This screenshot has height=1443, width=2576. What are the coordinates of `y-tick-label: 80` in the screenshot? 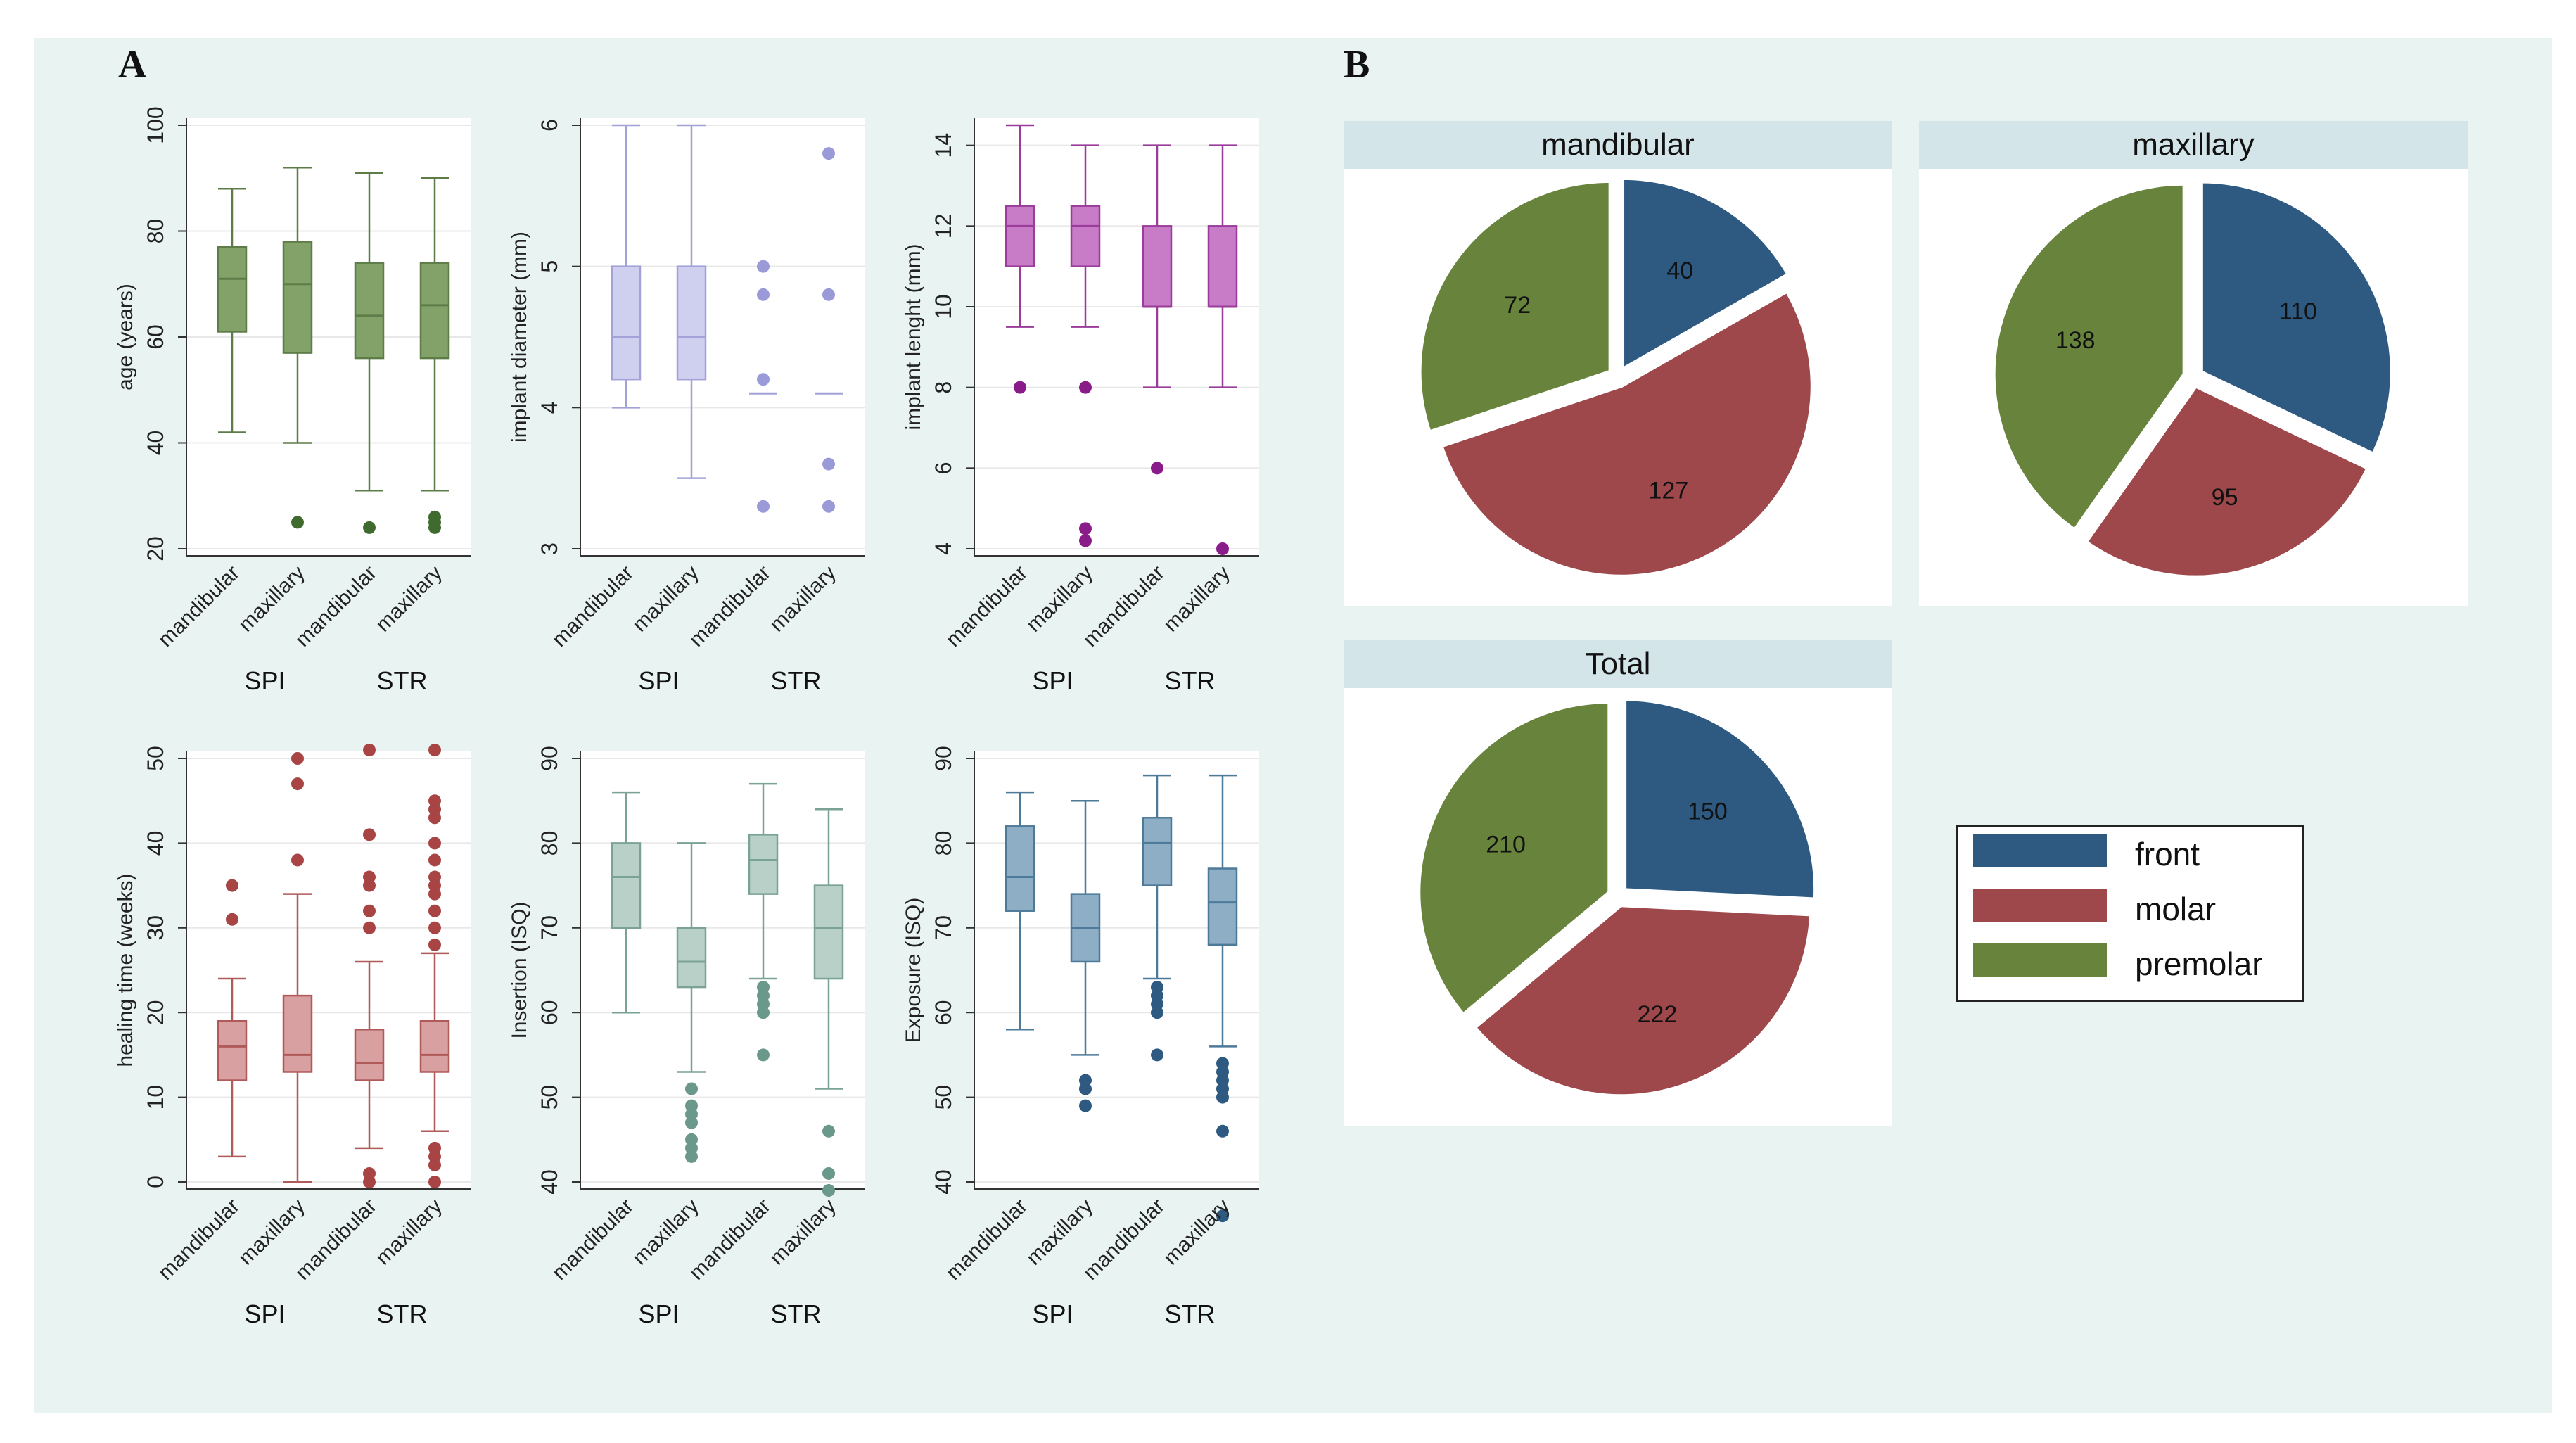 It's located at (155, 231).